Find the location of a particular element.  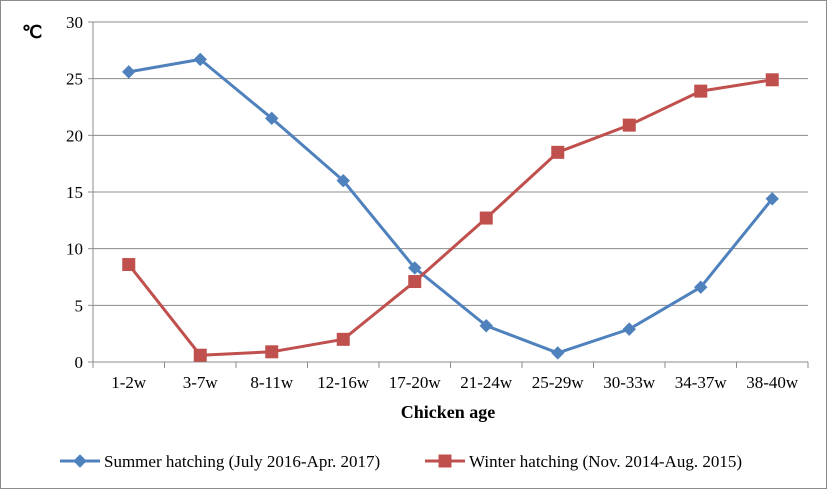

y-tick-label: 30 is located at coordinates (74, 22).